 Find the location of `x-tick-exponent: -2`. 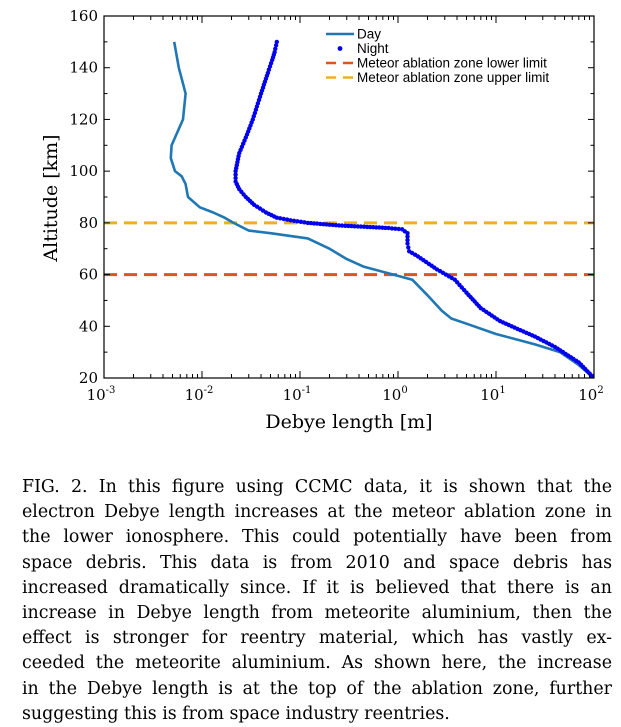

x-tick-exponent: -2 is located at coordinates (209, 390).